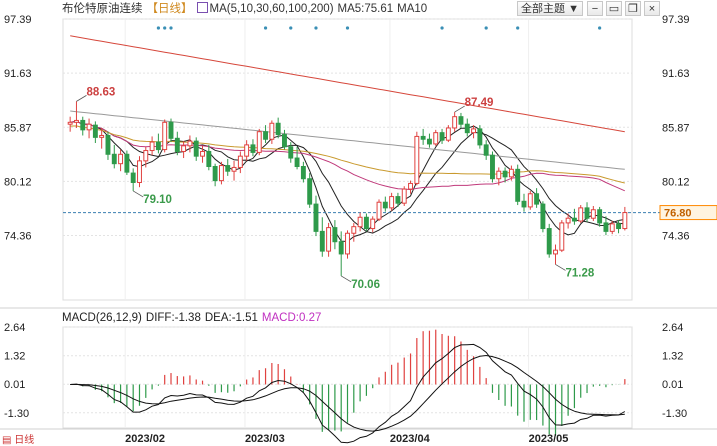  I want to click on minimize-button: −, so click(595, 8).